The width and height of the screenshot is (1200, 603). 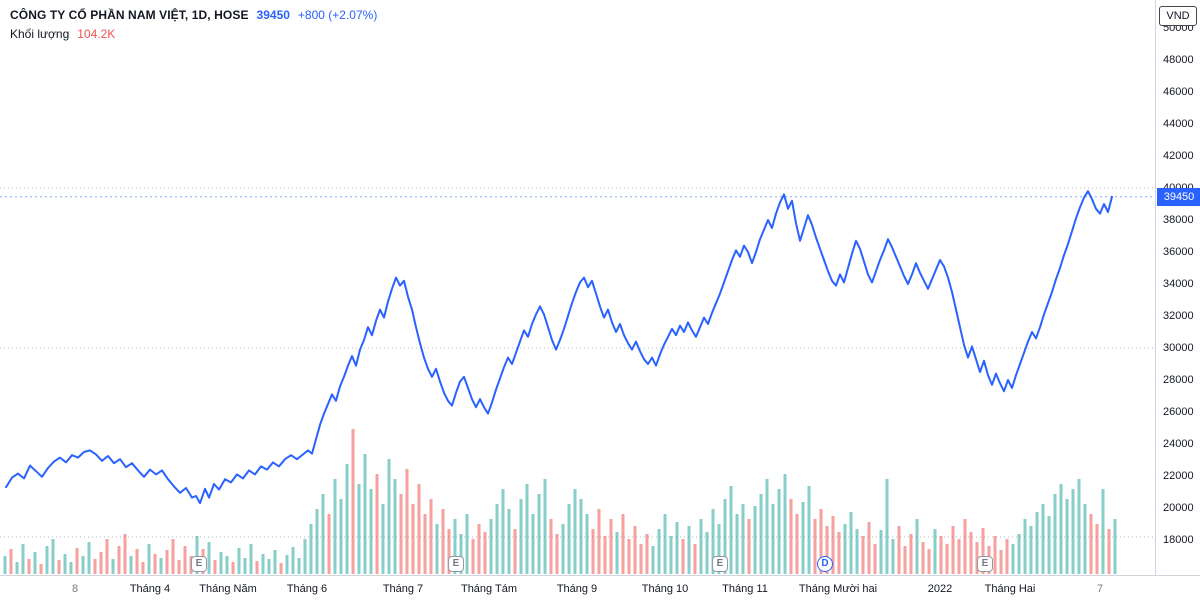 I want to click on price-axis-label: 26000, so click(x=1178, y=412).